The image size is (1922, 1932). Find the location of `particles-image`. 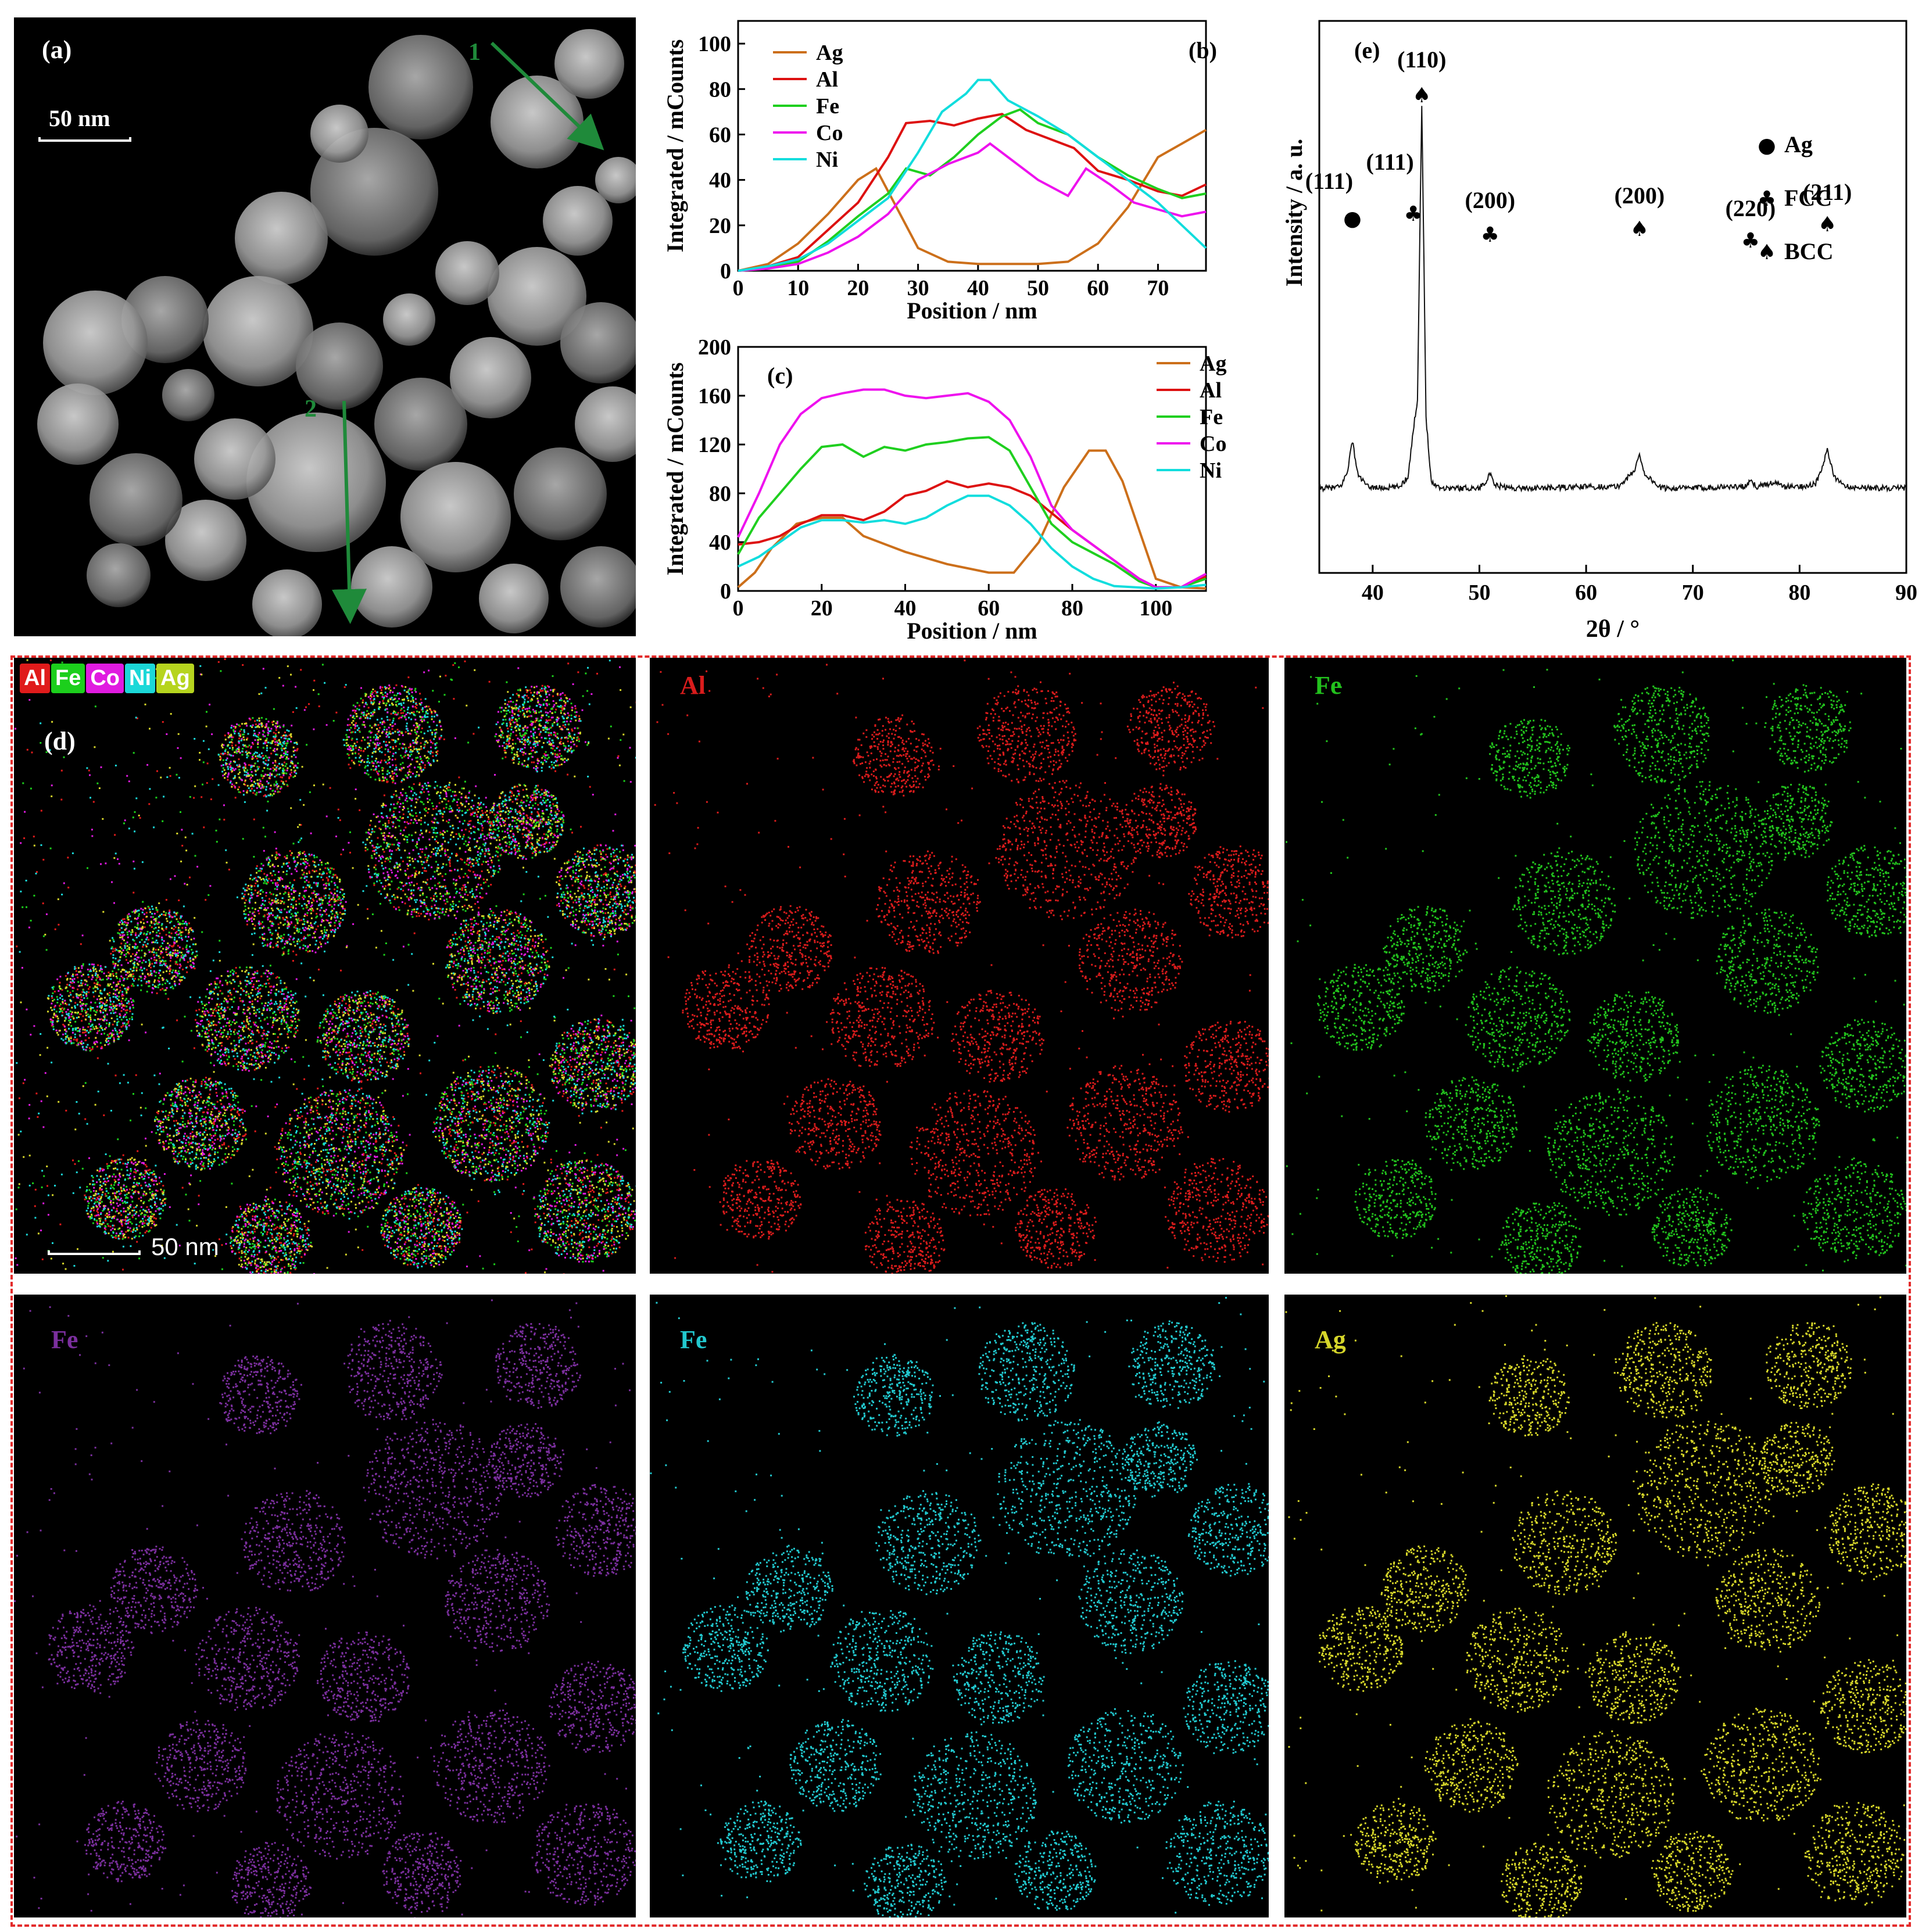

particles-image is located at coordinates (336, 332).